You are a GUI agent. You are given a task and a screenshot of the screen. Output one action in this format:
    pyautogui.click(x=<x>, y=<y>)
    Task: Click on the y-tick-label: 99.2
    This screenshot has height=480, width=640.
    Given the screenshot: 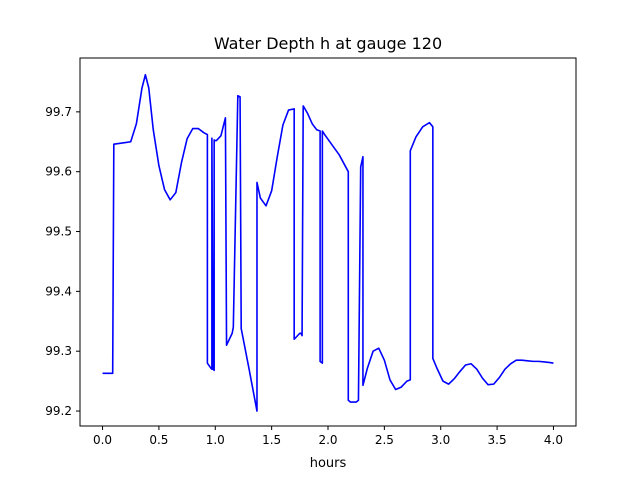 What is the action you would take?
    pyautogui.click(x=58, y=411)
    